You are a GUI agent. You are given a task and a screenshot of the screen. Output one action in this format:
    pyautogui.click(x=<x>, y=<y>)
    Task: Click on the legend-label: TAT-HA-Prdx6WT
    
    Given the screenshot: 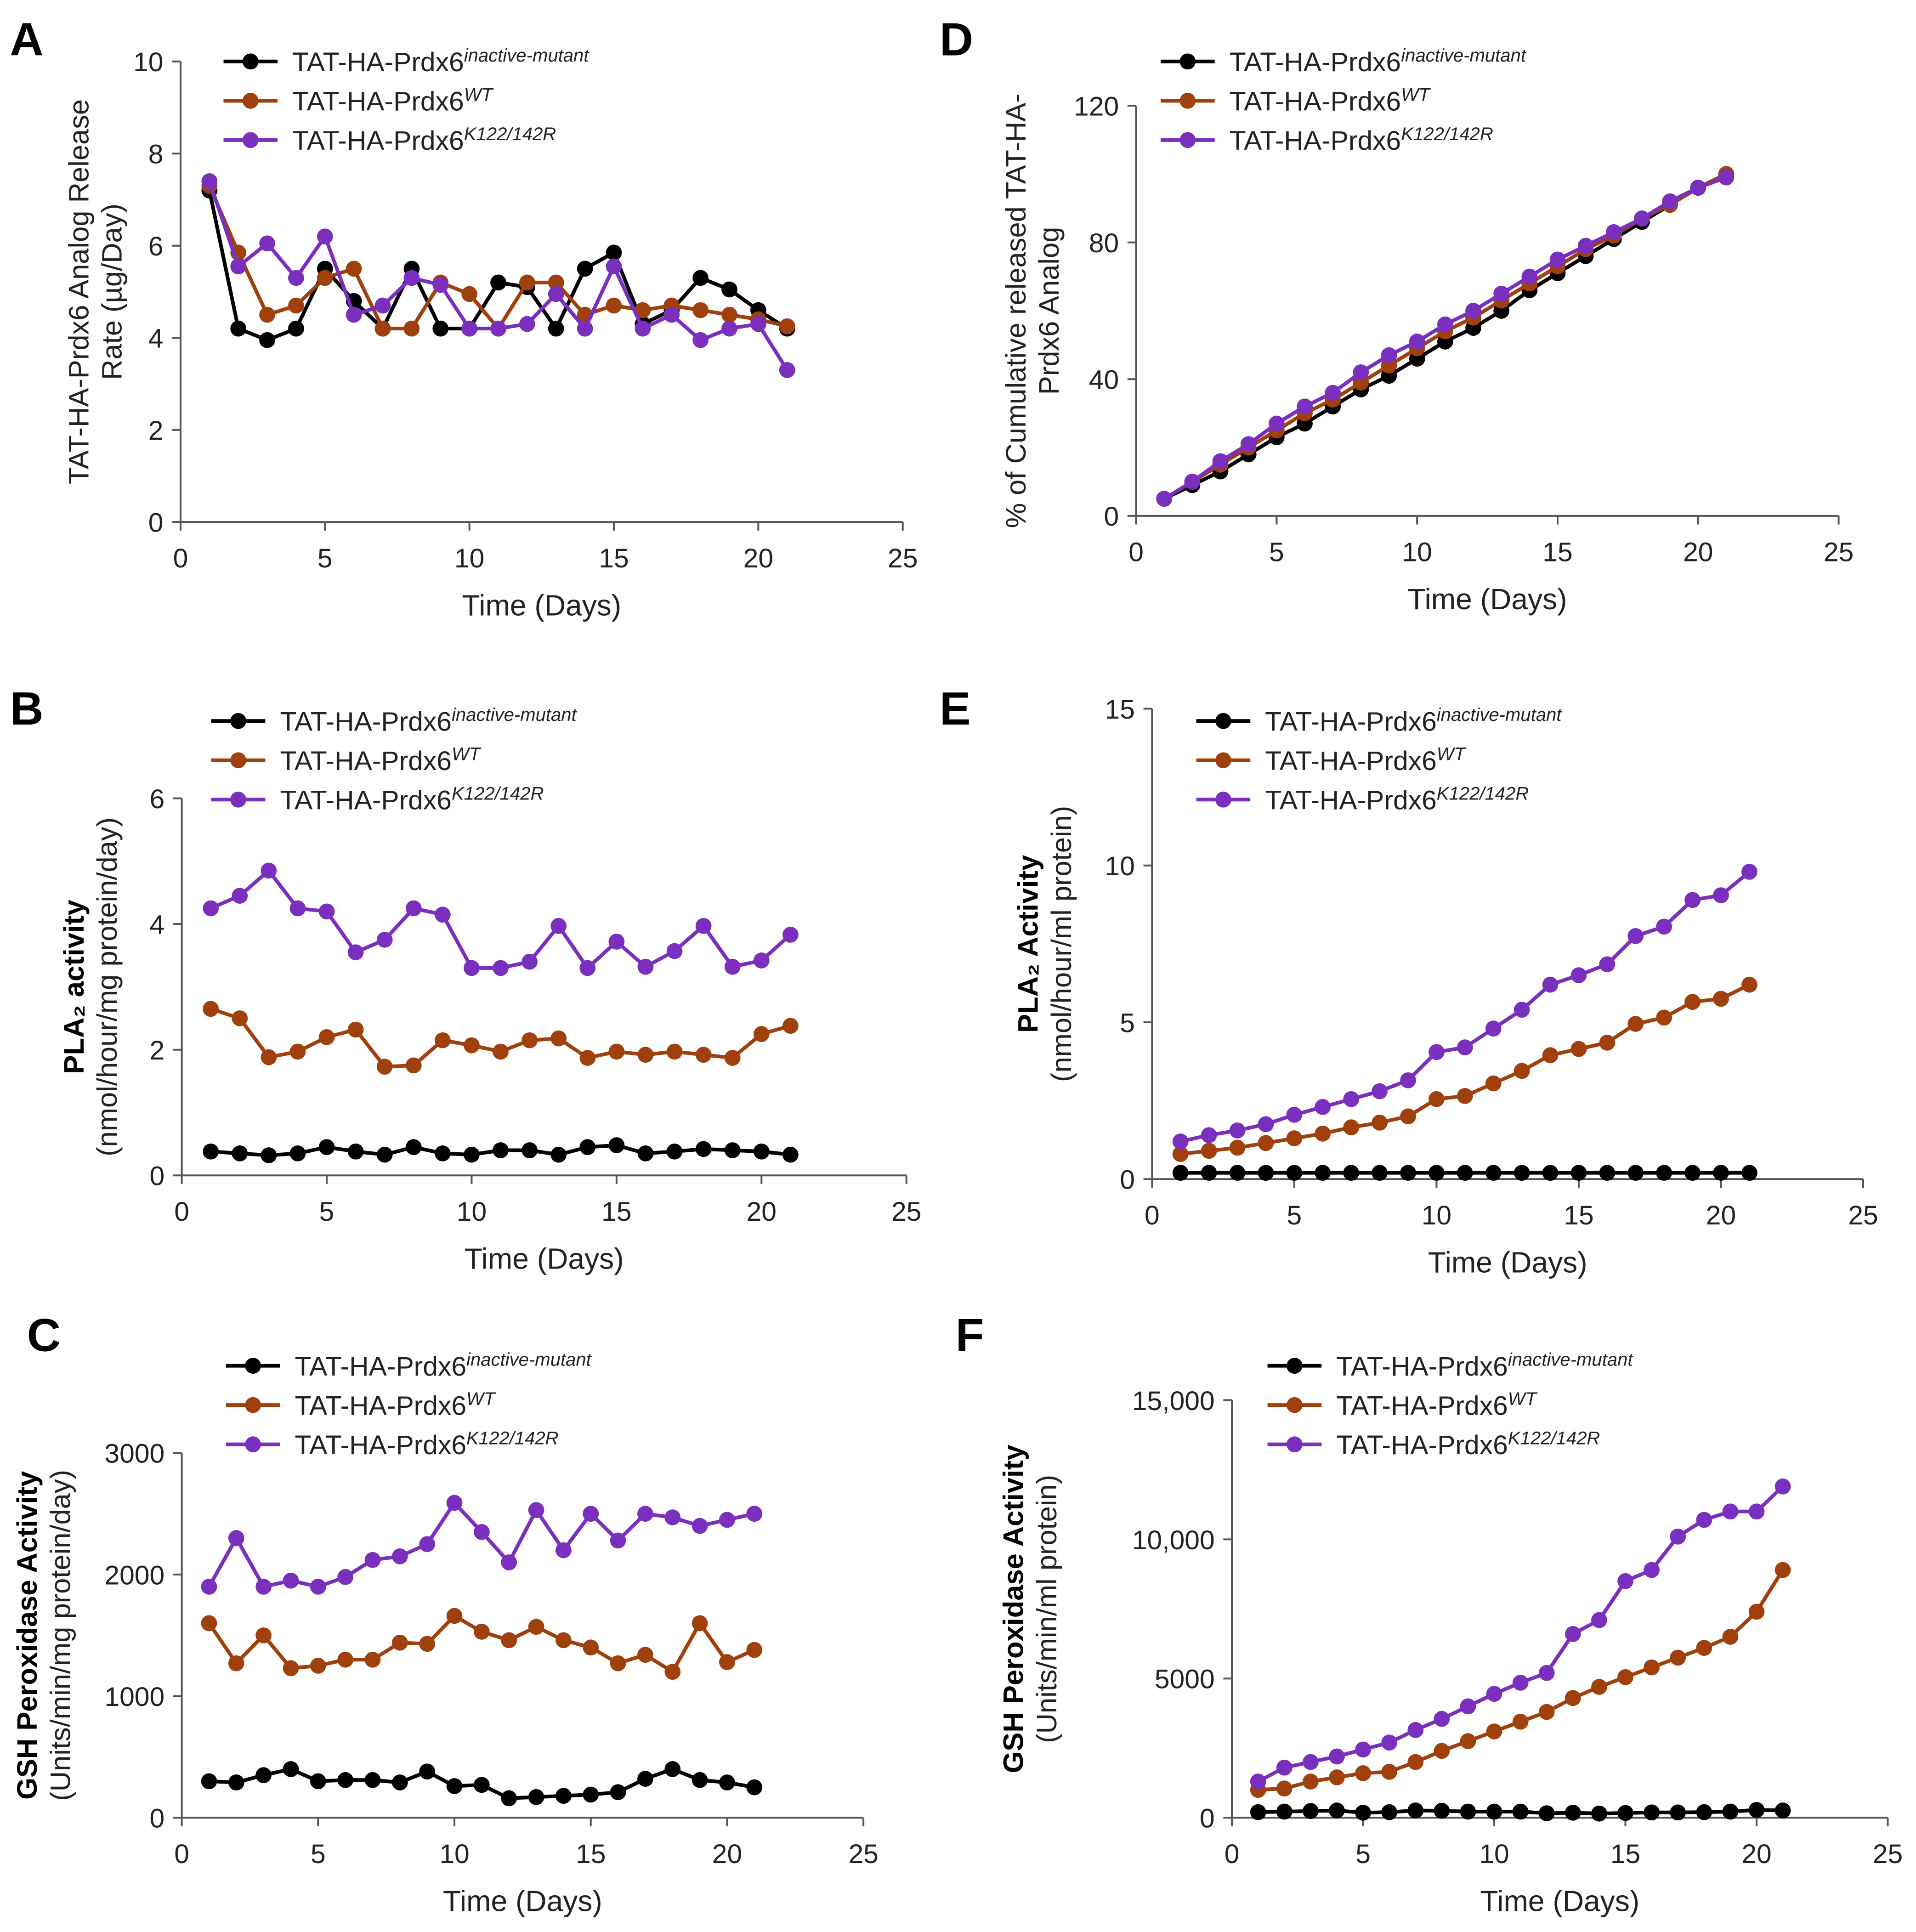 What is the action you would take?
    pyautogui.click(x=1365, y=760)
    